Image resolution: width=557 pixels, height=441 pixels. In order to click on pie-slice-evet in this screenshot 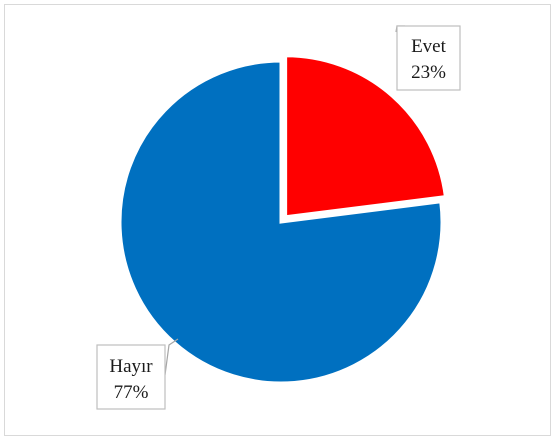, I will do `click(366, 136)`.